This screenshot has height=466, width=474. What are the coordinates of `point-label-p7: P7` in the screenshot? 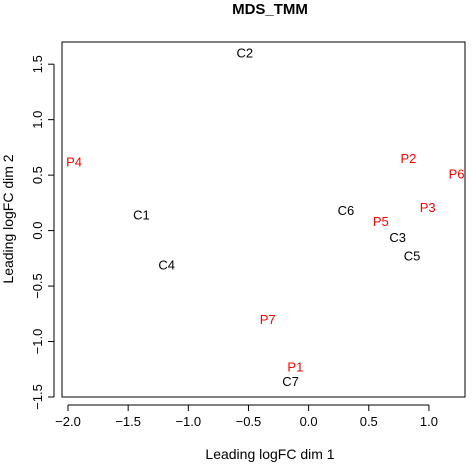 It's located at (268, 319).